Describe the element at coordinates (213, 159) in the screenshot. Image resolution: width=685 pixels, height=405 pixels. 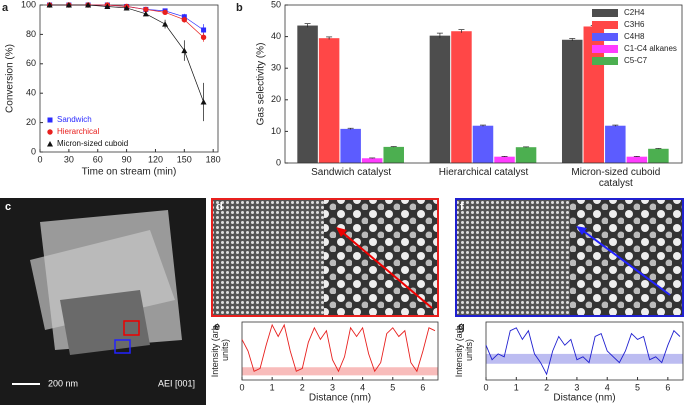
I see `x-tick-label: 180` at that location.